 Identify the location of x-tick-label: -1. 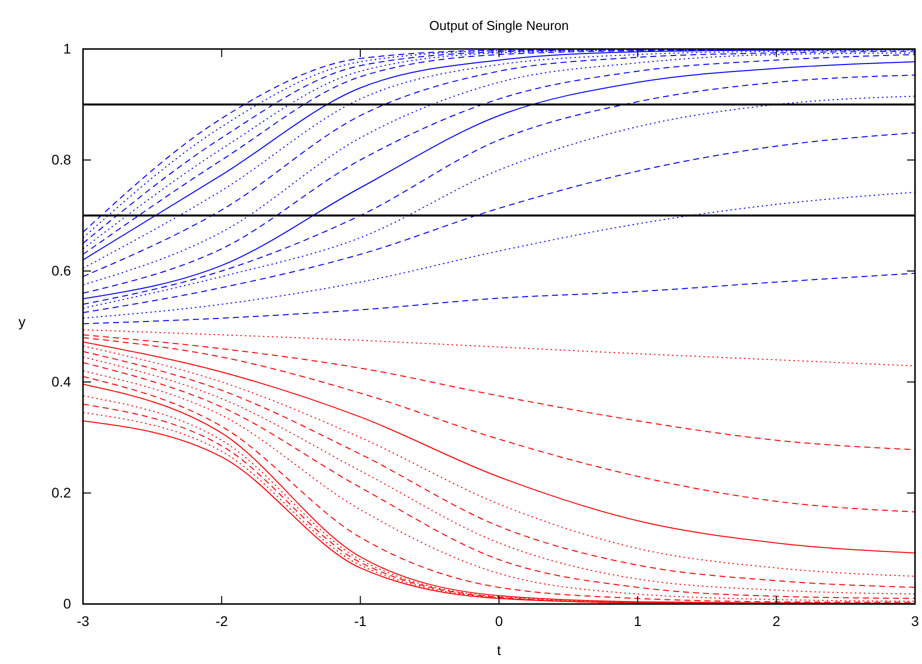
(360, 620).